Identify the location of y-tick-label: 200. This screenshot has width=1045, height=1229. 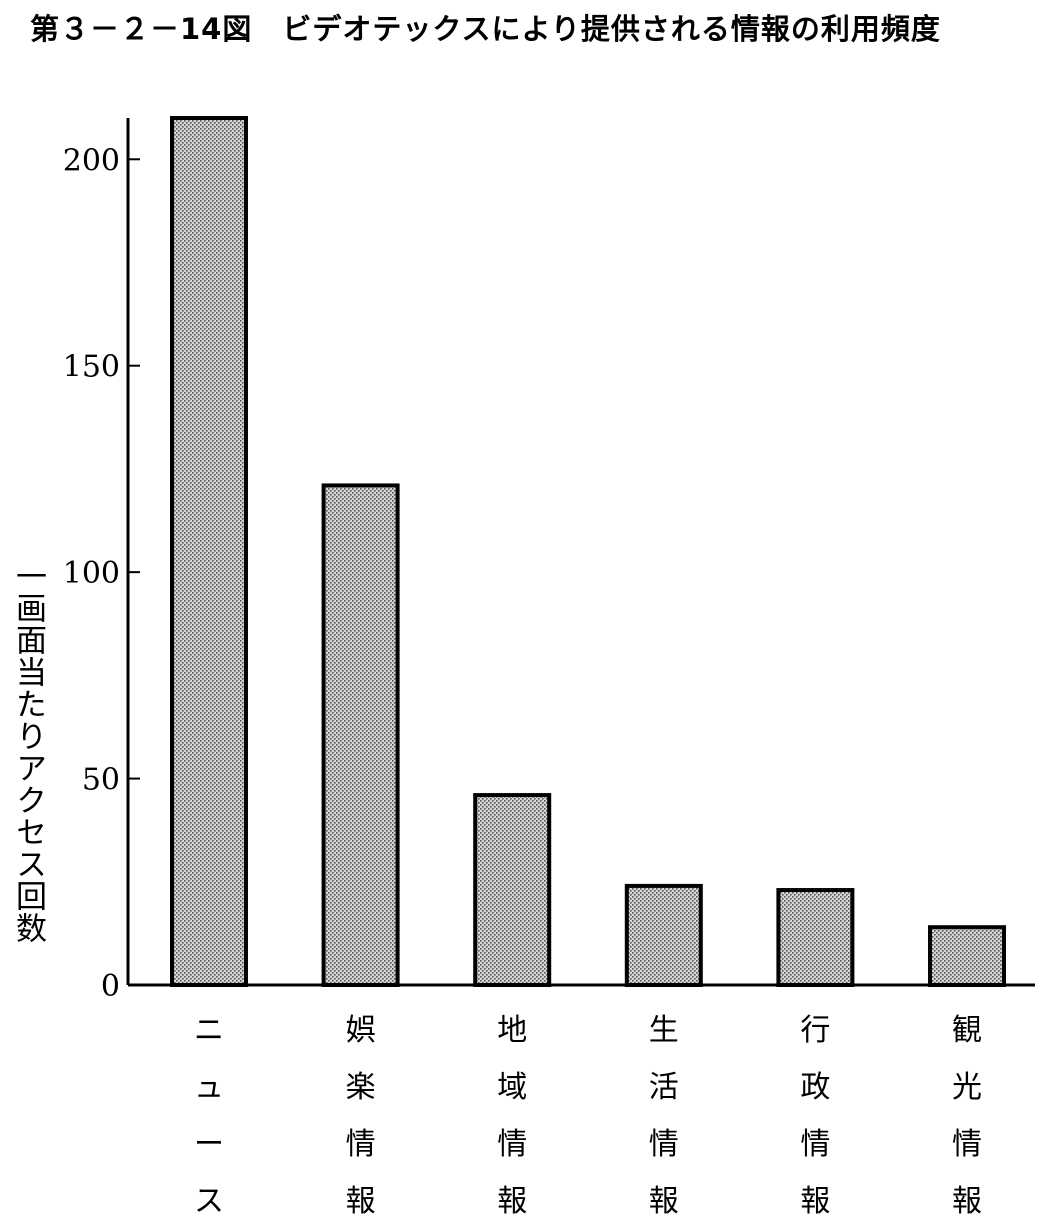
(91, 160).